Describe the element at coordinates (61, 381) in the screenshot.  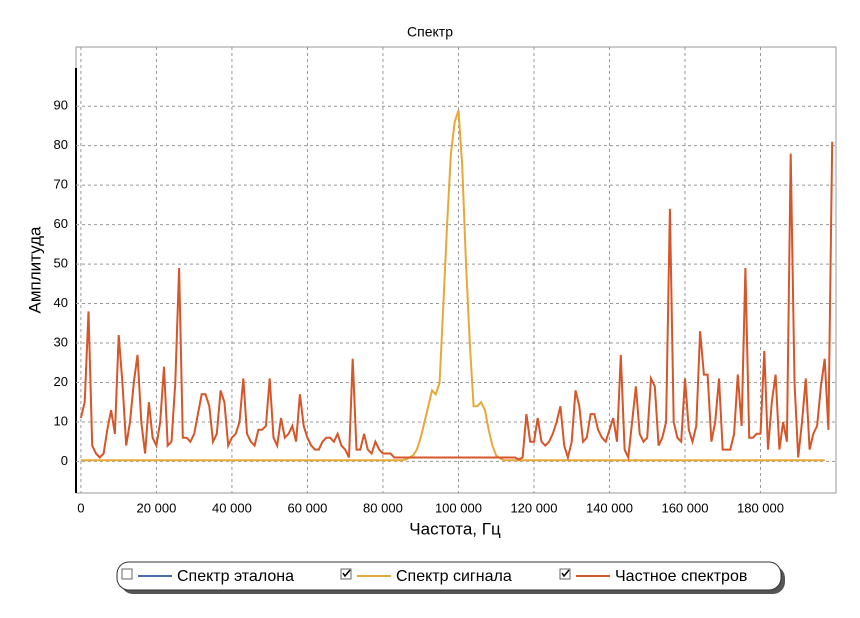
I see `y-tick-label: 20` at that location.